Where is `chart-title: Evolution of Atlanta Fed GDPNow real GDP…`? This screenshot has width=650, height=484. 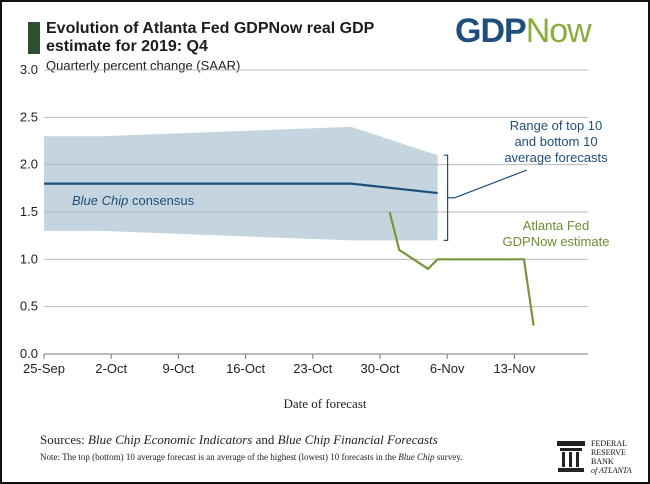 chart-title: Evolution of Atlanta Fed GDPNow real GDP… is located at coordinates (210, 37).